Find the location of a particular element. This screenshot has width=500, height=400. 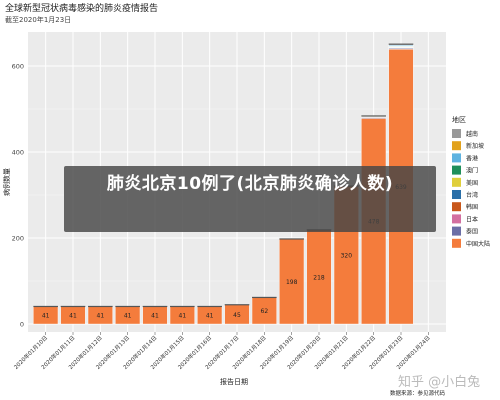

data-label: 198 is located at coordinates (292, 282).